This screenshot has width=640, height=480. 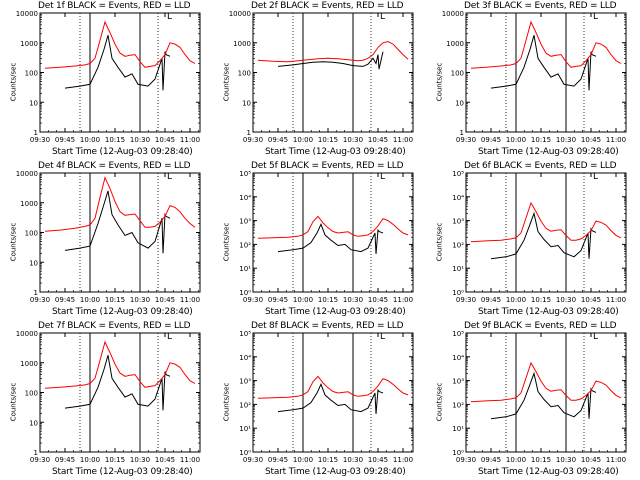 I want to click on y-tick-label: 10¹, so click(x=458, y=429).